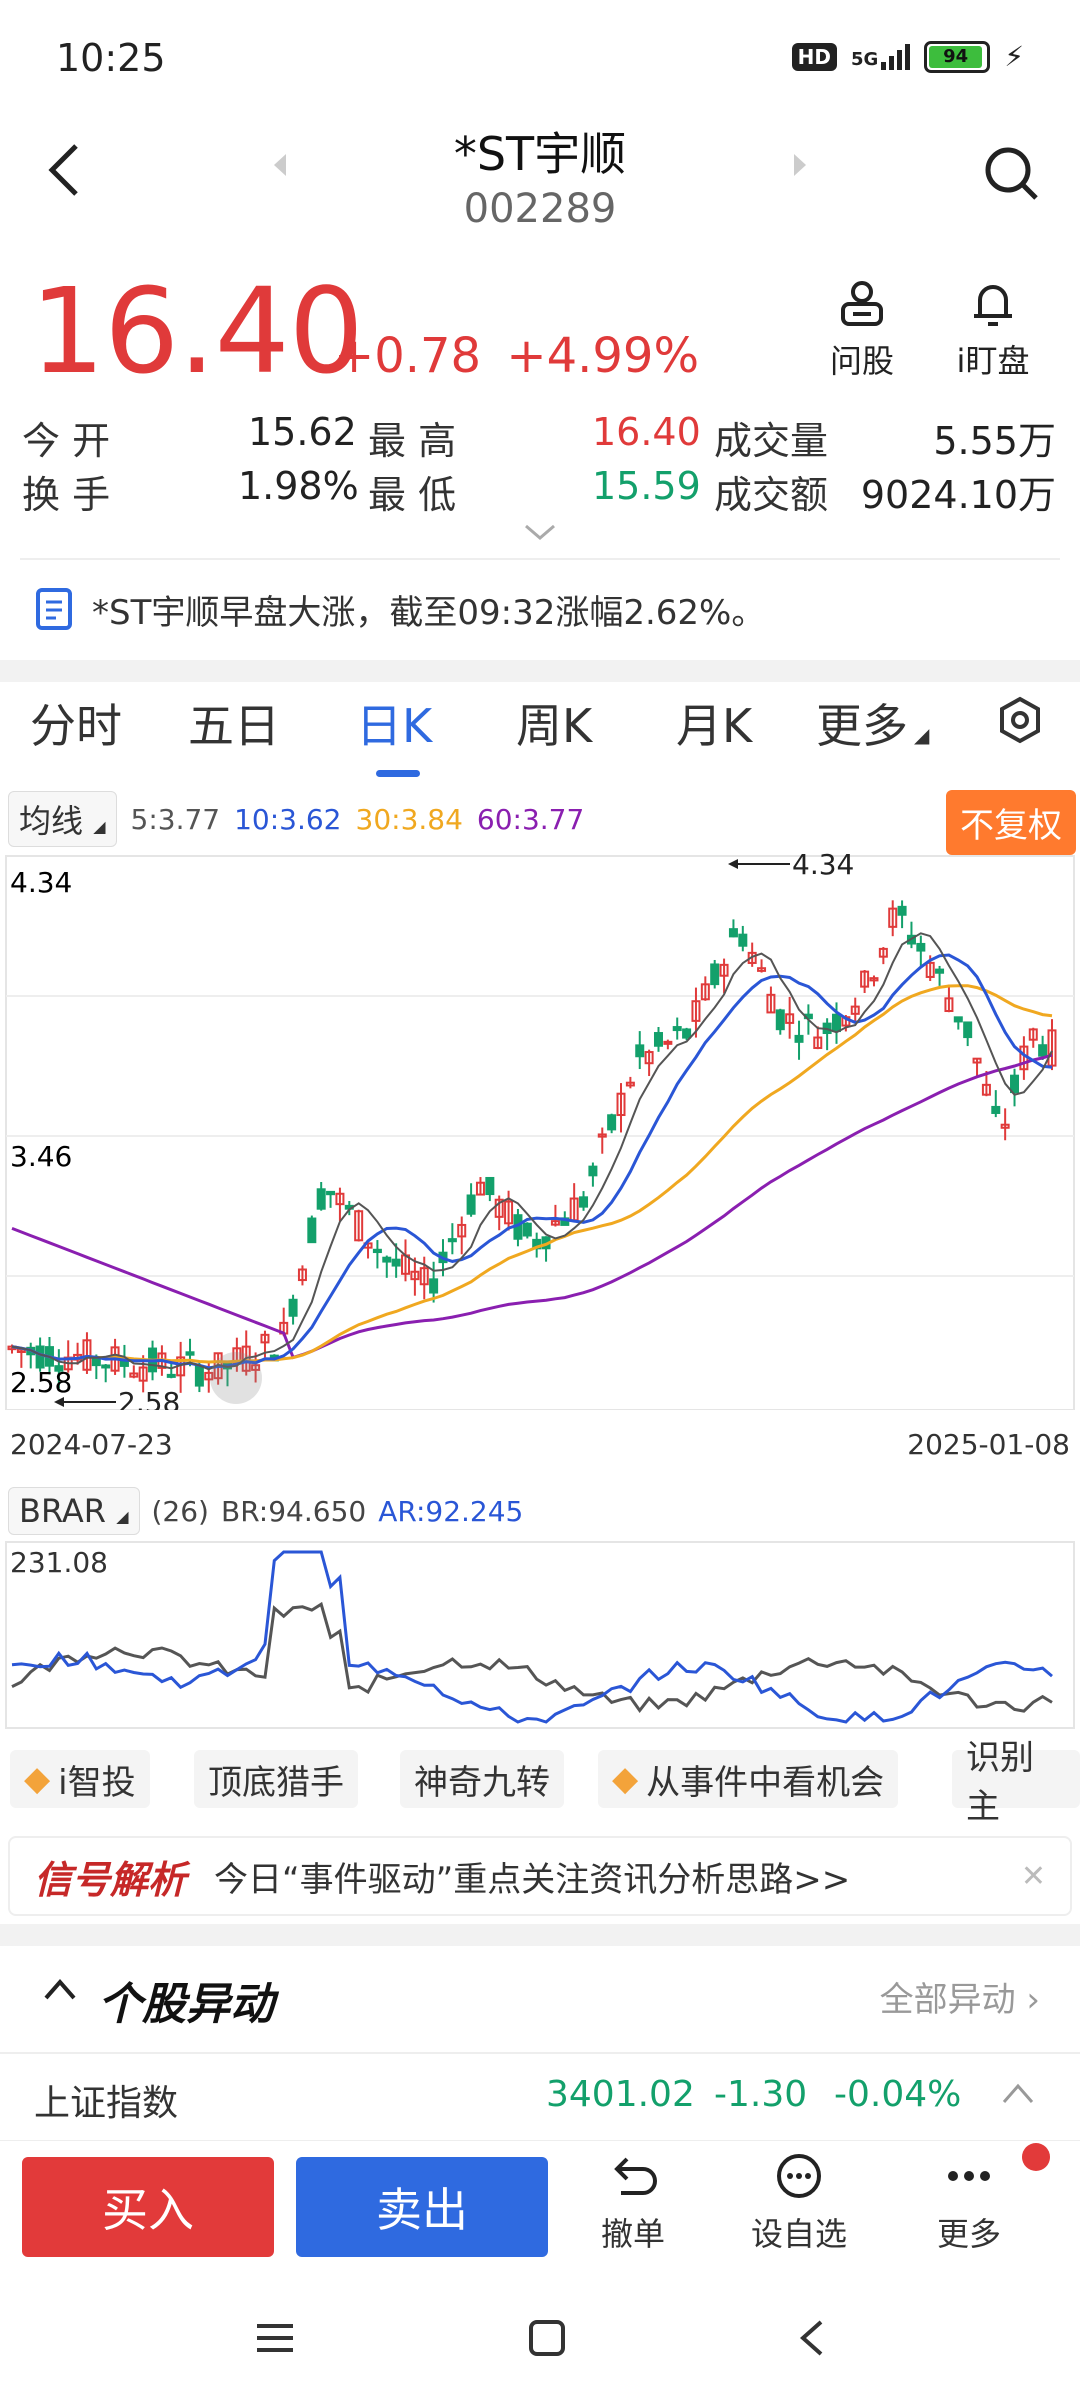 The height and width of the screenshot is (2400, 1080). I want to click on high-label: 最 高, so click(412, 441).